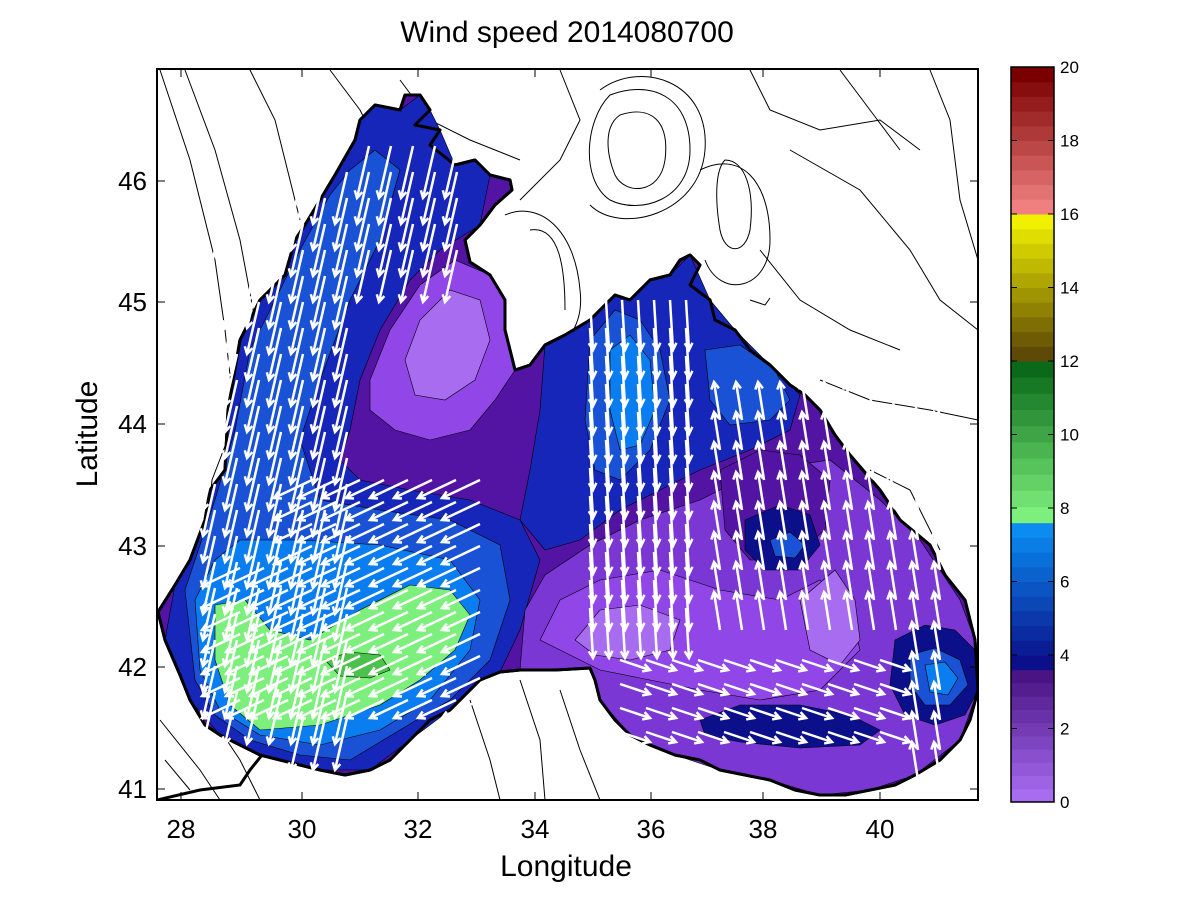 The height and width of the screenshot is (901, 1201). What do you see at coordinates (880, 456) in the screenshot?
I see `x-tick-40: 40` at bounding box center [880, 456].